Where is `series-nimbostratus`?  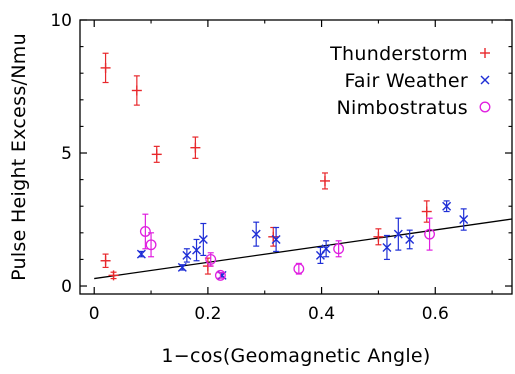 series-nimbostratus is located at coordinates (287, 247).